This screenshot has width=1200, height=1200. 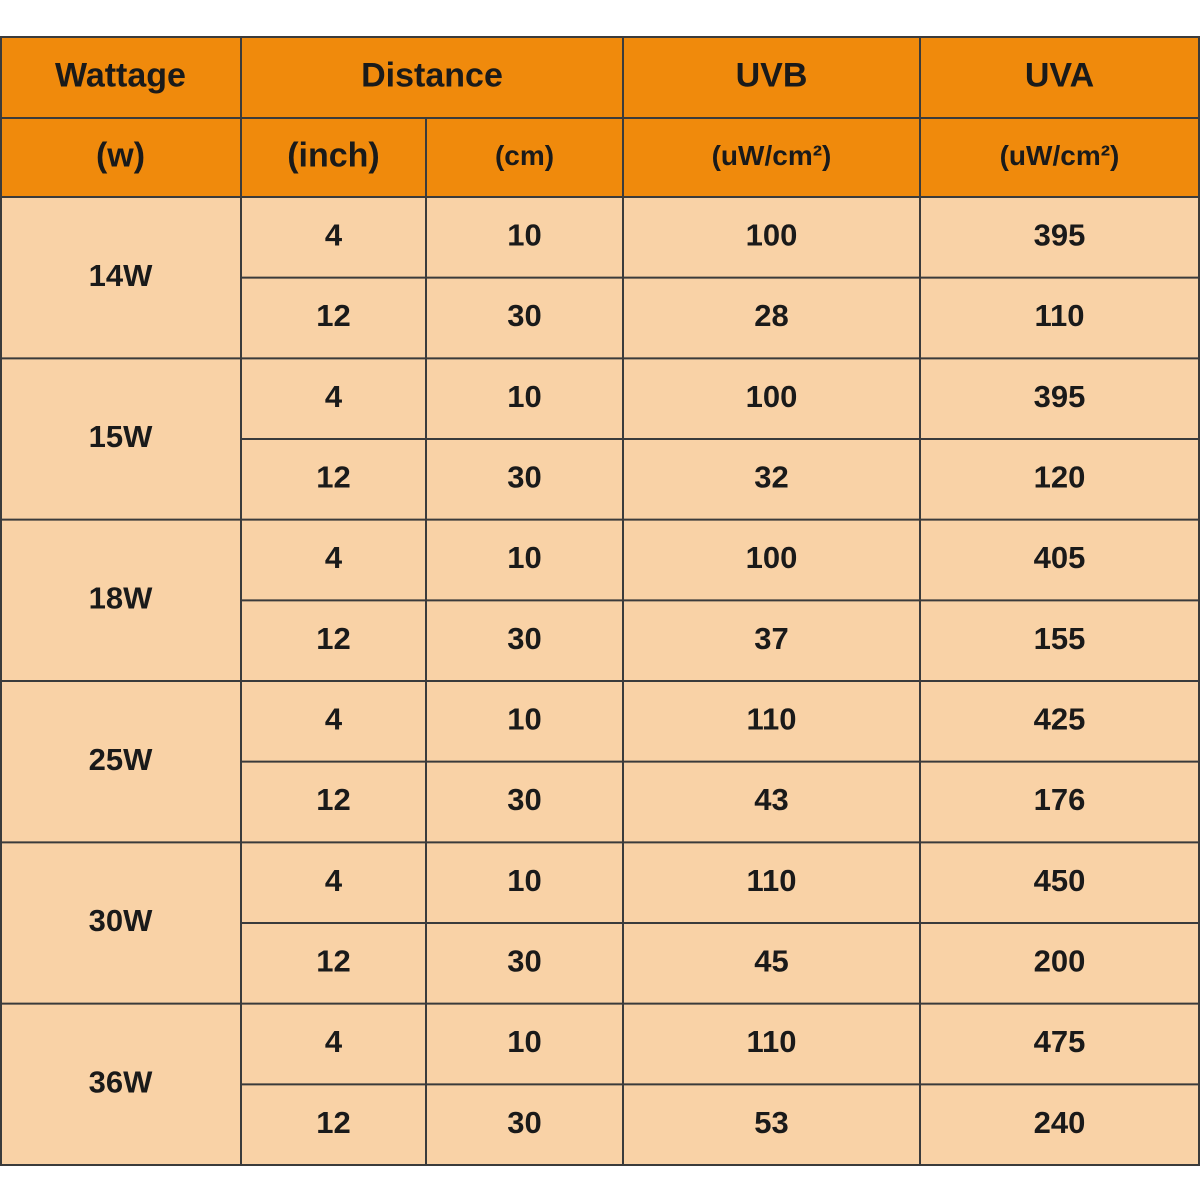 I want to click on wattage-cell: 36W, so click(x=121, y=1082).